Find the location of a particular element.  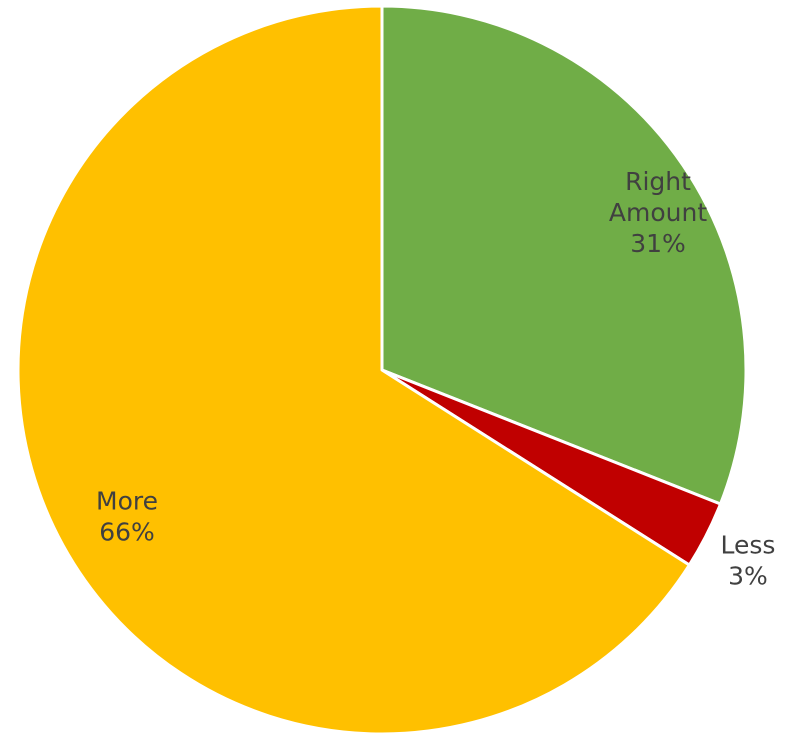

pie-label-right-amount: Right Amount 31% is located at coordinates (658, 212).